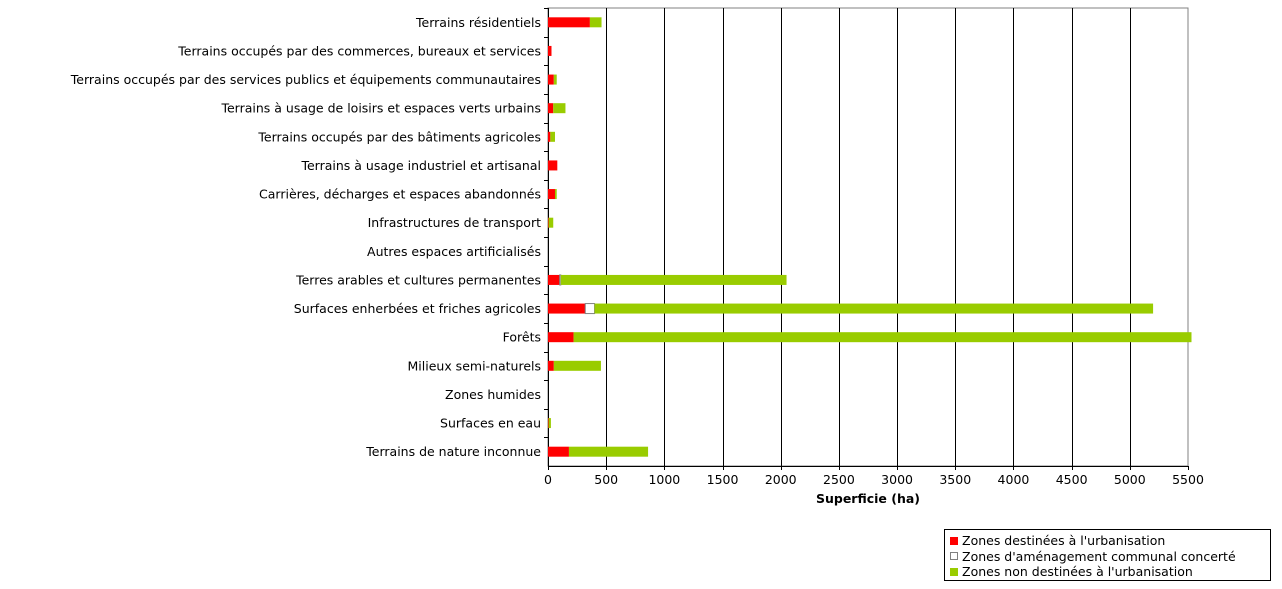 This screenshot has width=1282, height=589. What do you see at coordinates (522, 337) in the screenshot?
I see `category-label: Forêts` at bounding box center [522, 337].